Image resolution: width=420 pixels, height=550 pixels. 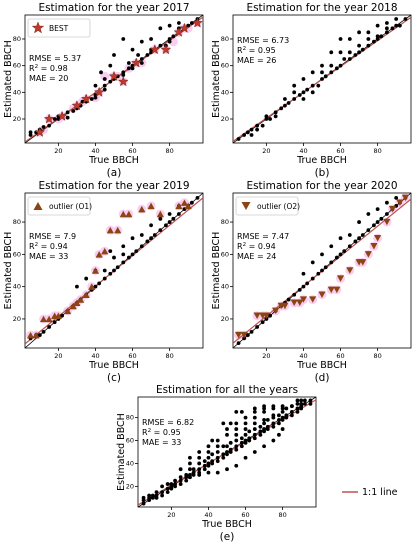 What do you see at coordinates (263, 40) in the screenshot?
I see `rmse-label: RMSE = 6.73` at bounding box center [263, 40].